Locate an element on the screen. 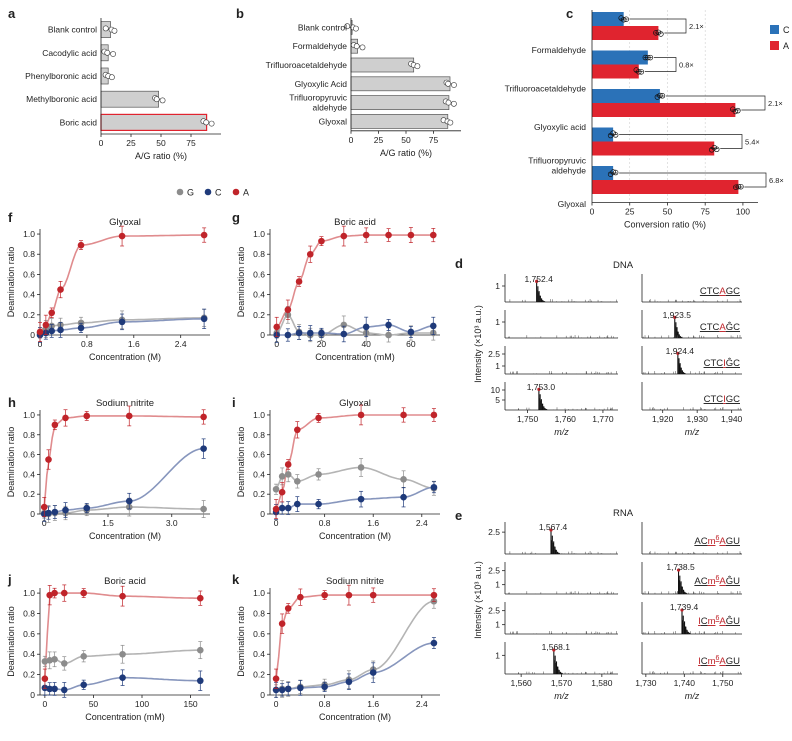 The image size is (792, 741). spectrum-d-sequence-fragment: CTC is located at coordinates (714, 399).